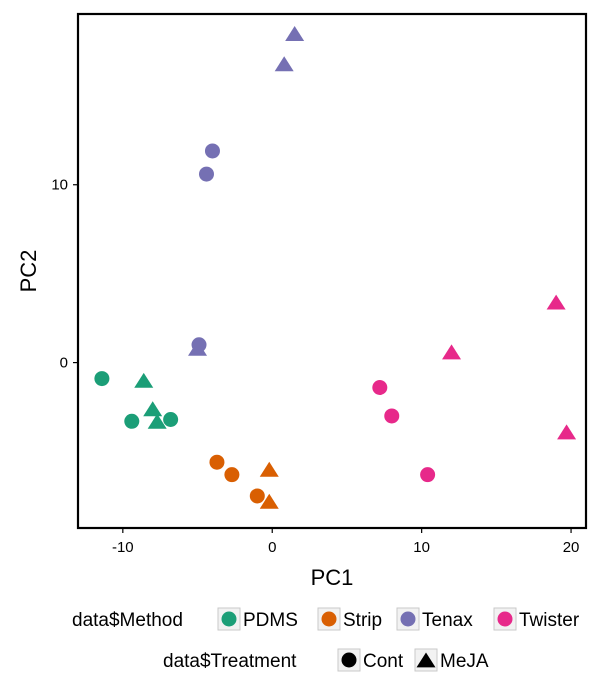  Describe the element at coordinates (64, 363) in the screenshot. I see `y-tick-label: 0` at that location.